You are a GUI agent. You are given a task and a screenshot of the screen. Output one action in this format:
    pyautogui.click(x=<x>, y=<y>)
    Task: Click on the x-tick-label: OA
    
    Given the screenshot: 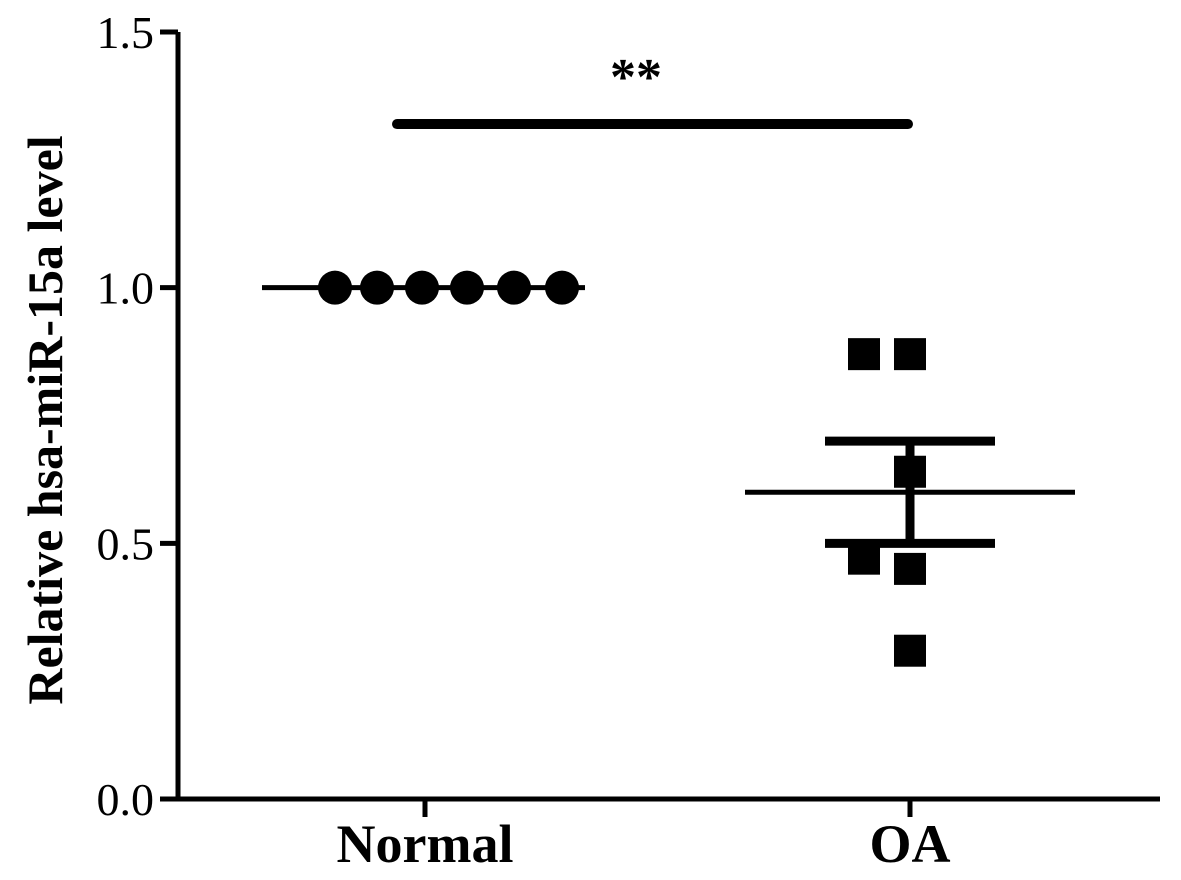 What is the action you would take?
    pyautogui.click(x=910, y=844)
    